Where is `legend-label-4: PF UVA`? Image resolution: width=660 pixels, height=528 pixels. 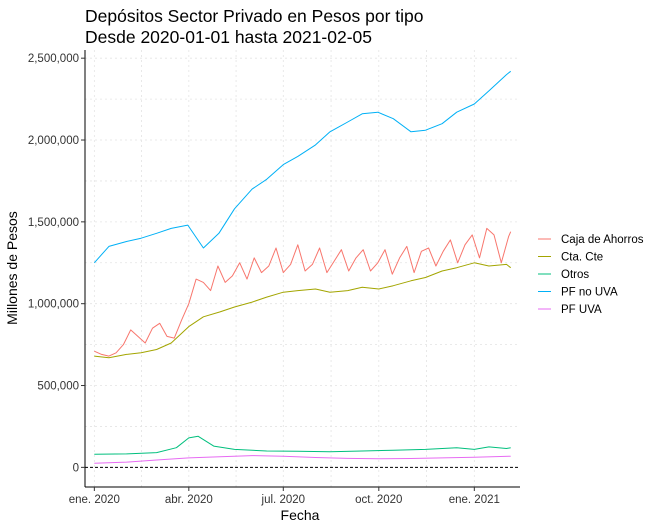
legend-label-4: PF UVA is located at coordinates (581, 310).